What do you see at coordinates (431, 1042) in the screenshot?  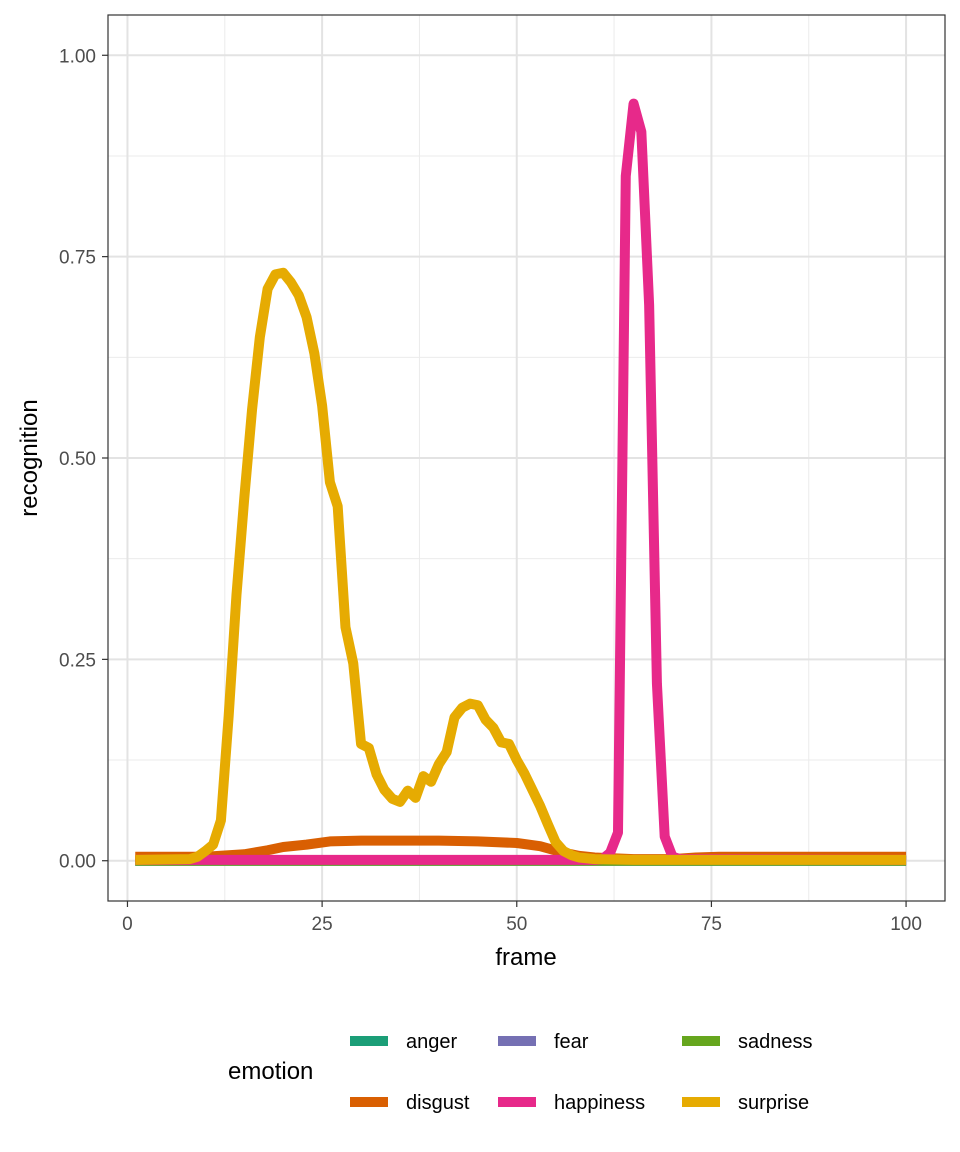 I see `legend-label: anger` at bounding box center [431, 1042].